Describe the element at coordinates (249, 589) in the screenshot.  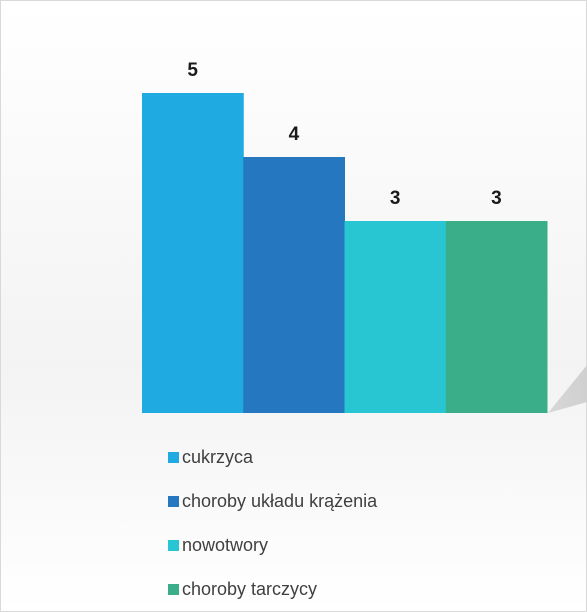
I see `legend-label: choroby tarczycy` at that location.